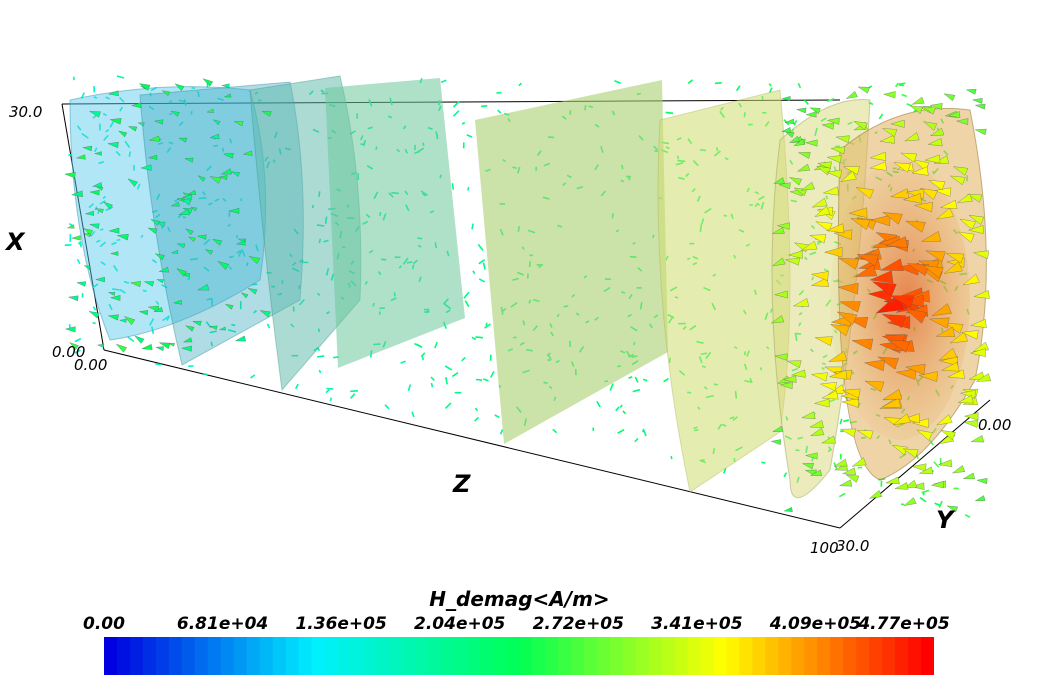 Image resolution: width=1039 pixels, height=682 pixels. I want to click on y-axis-label: Y, so click(945, 520).